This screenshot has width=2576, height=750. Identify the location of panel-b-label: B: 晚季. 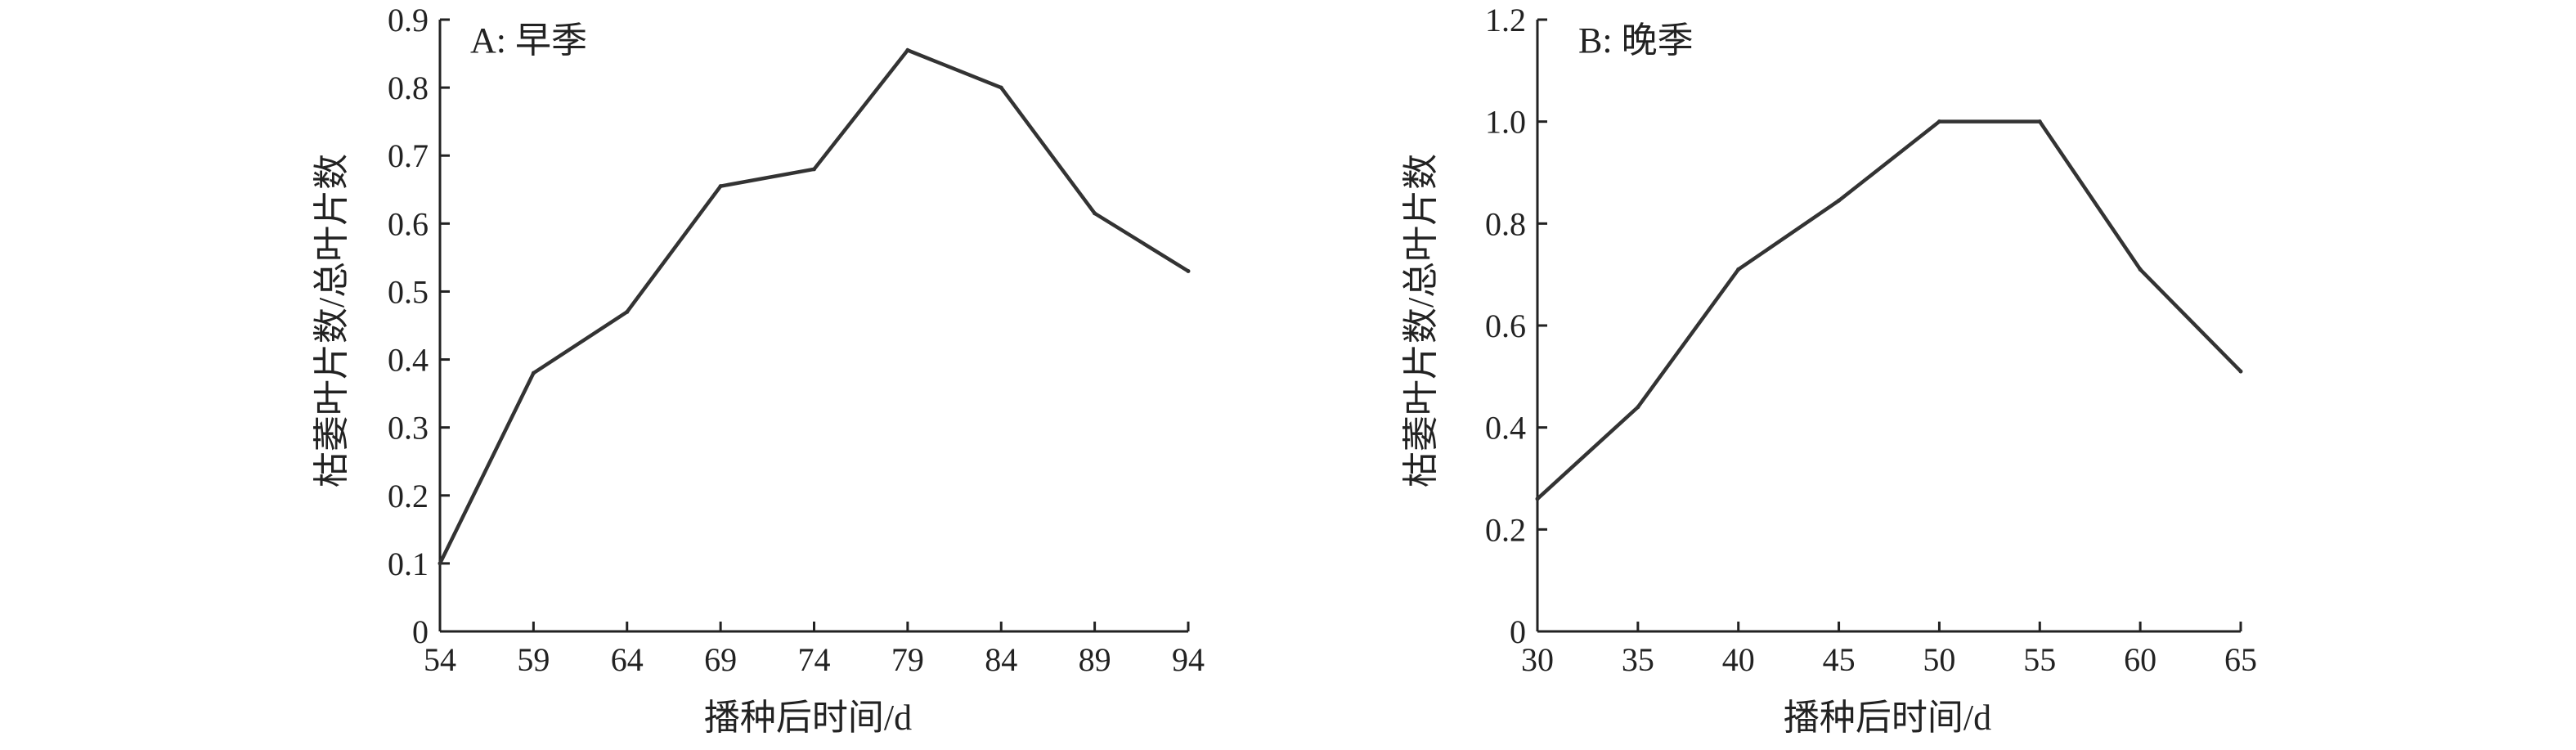
(1636, 40).